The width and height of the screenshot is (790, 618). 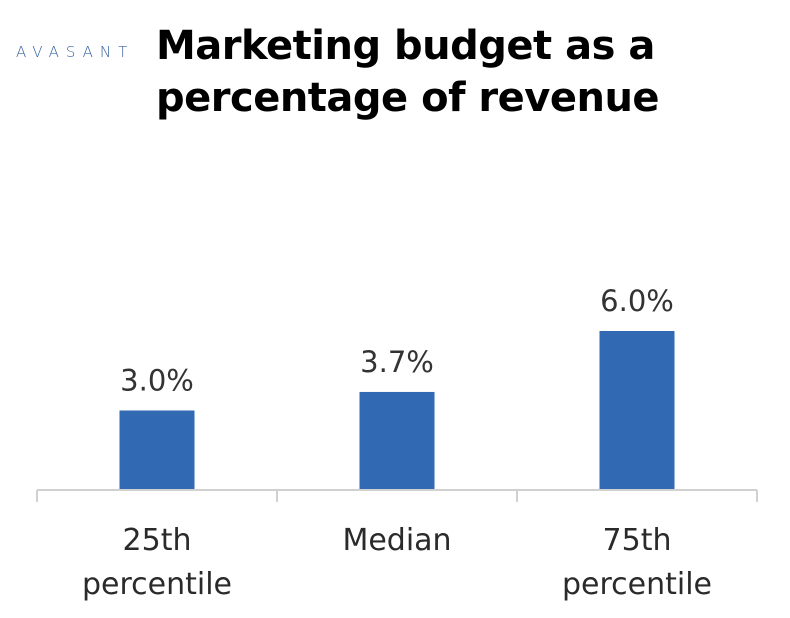 I want to click on data-label-2: 6.0%, so click(x=637, y=301).